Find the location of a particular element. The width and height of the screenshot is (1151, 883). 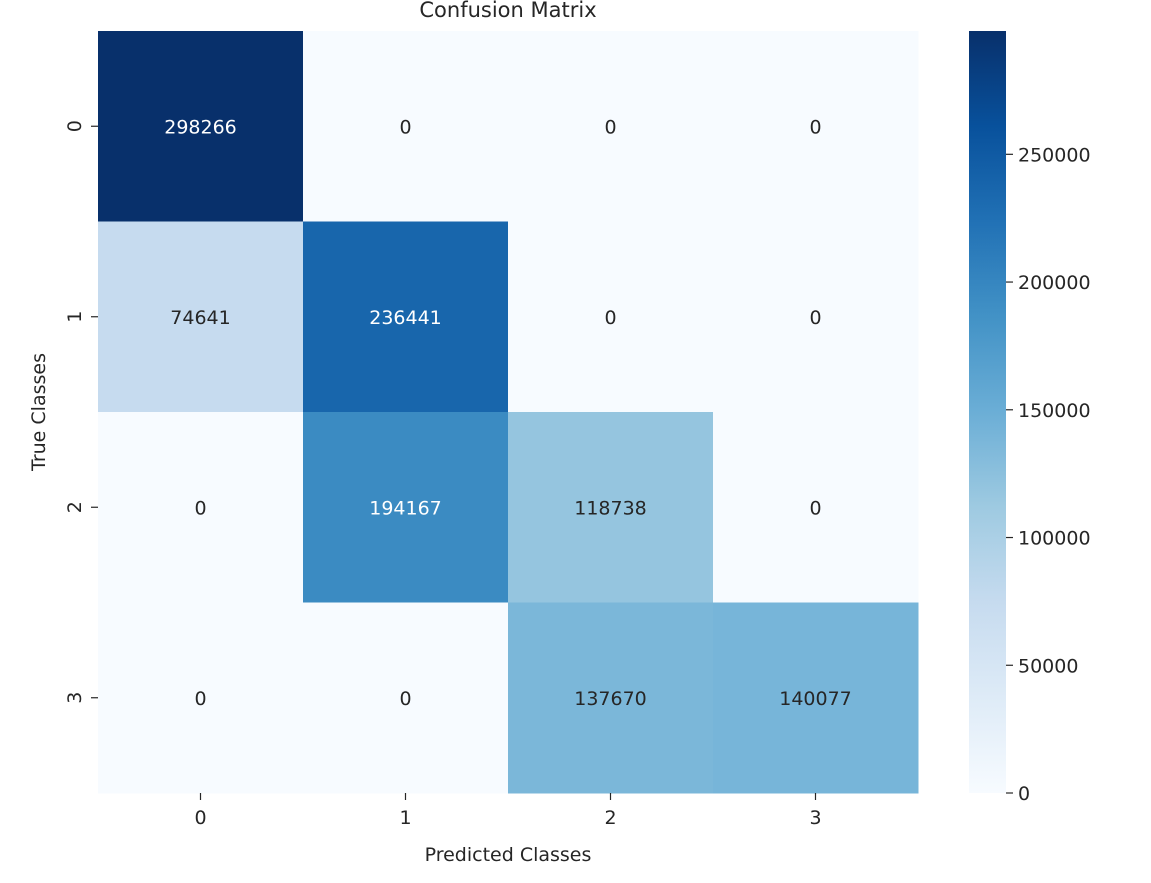

y-axis: 0 1 2 3 is located at coordinates (81, 412).